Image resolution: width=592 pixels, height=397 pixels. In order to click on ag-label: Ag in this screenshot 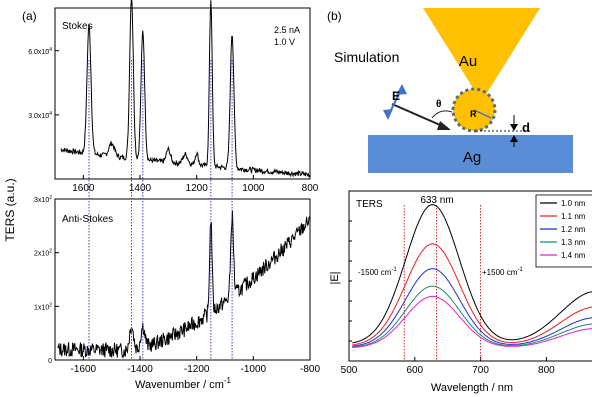, I will do `click(472, 157)`.